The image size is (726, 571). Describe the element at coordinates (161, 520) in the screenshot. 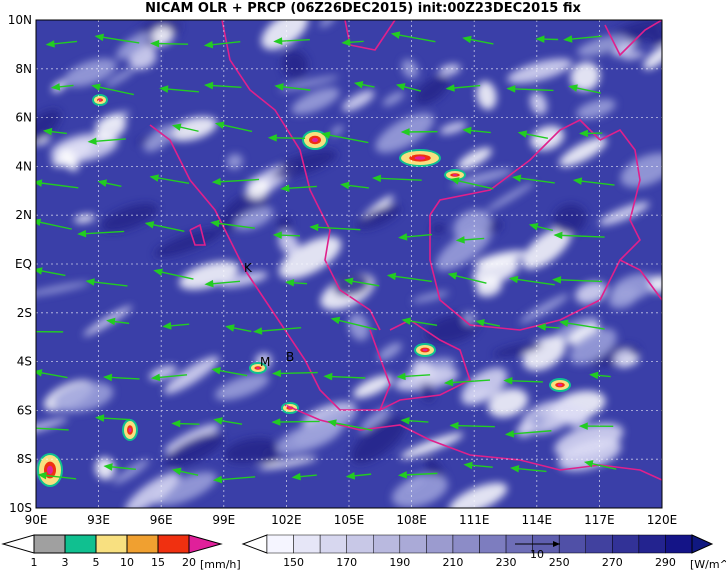

I see `lon-label: 96E` at that location.